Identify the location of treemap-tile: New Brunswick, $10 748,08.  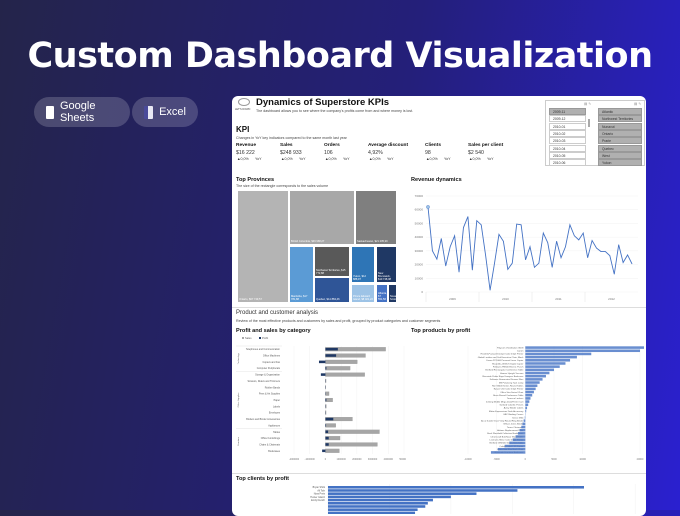
(386, 264).